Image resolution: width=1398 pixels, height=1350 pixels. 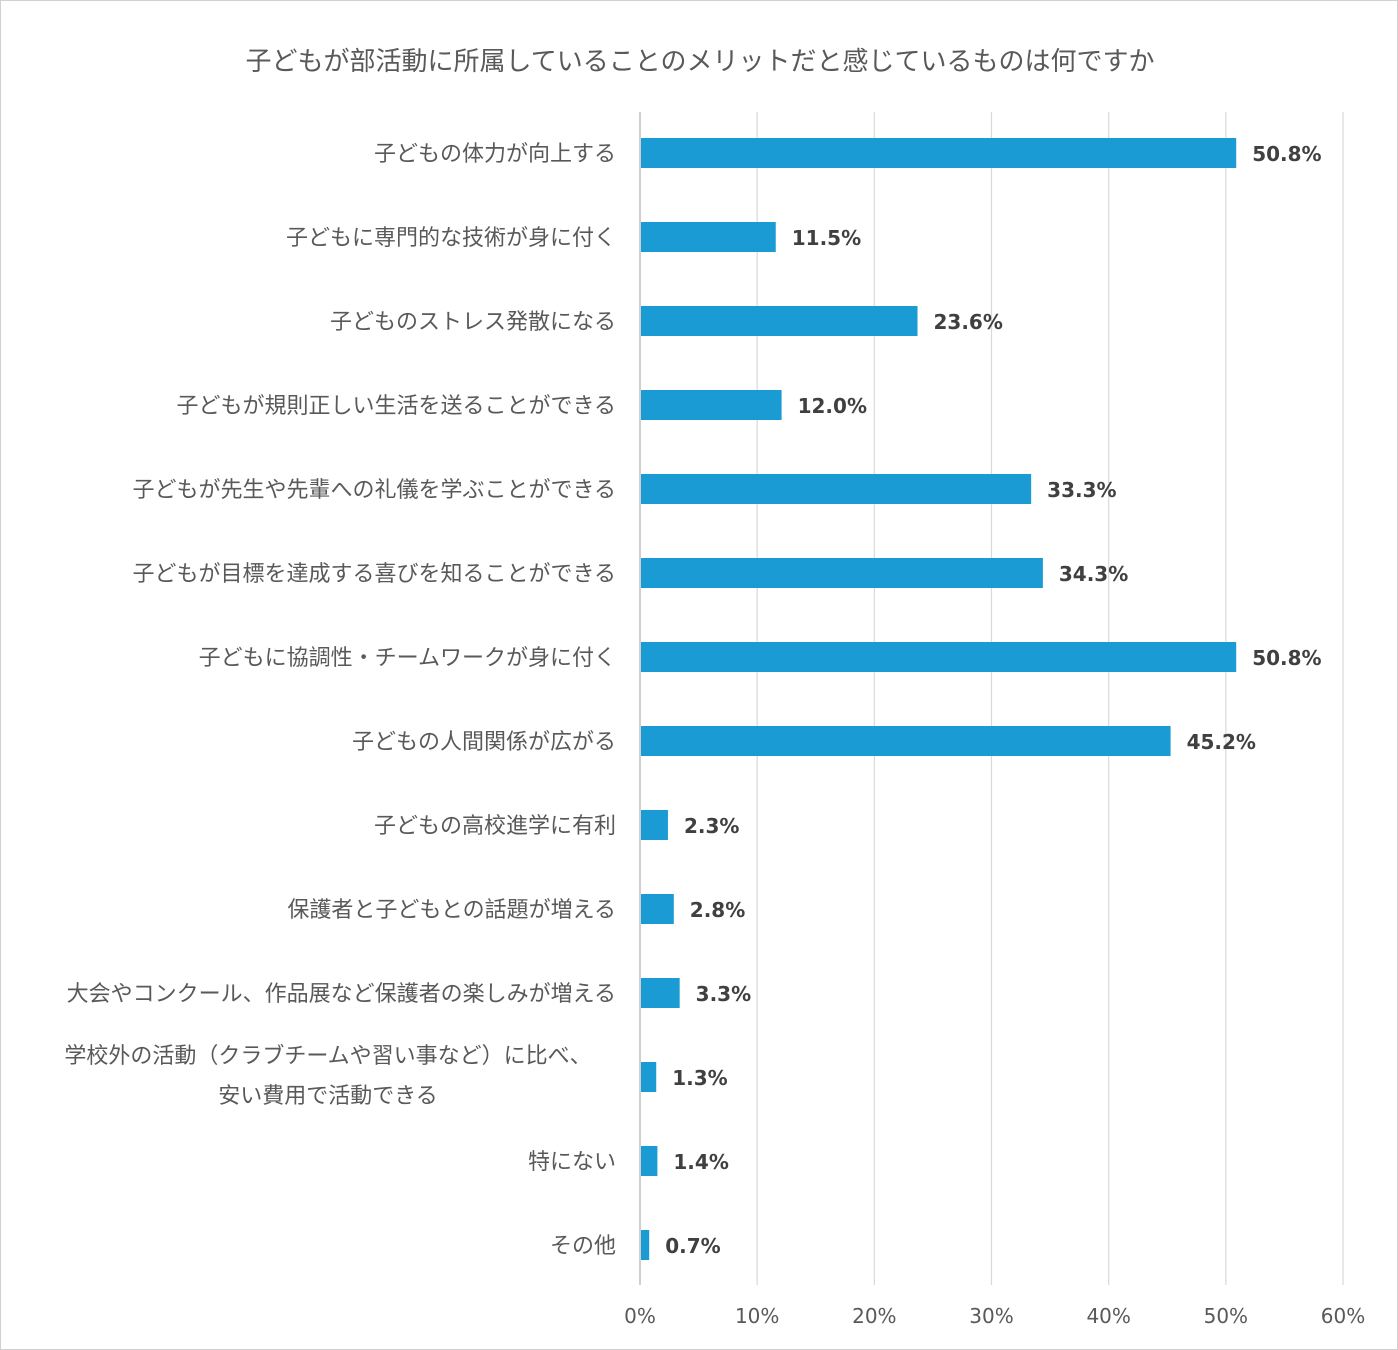 I want to click on category-label: 子どもの人間関係が広がる, so click(x=484, y=742).